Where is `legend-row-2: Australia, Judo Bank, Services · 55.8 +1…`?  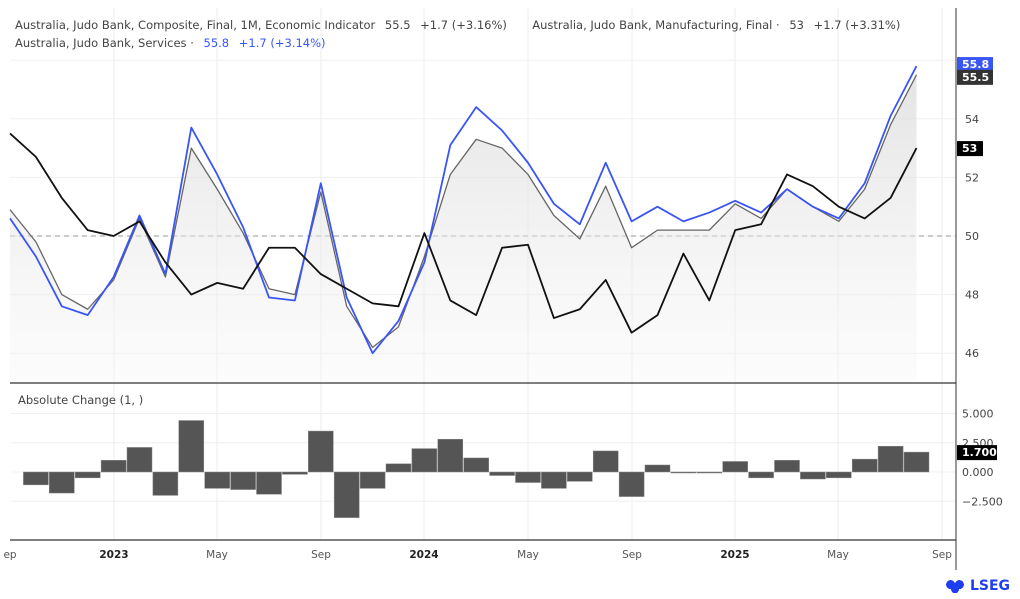 legend-row-2: Australia, Judo Bank, Services · 55.8 +1… is located at coordinates (457, 43).